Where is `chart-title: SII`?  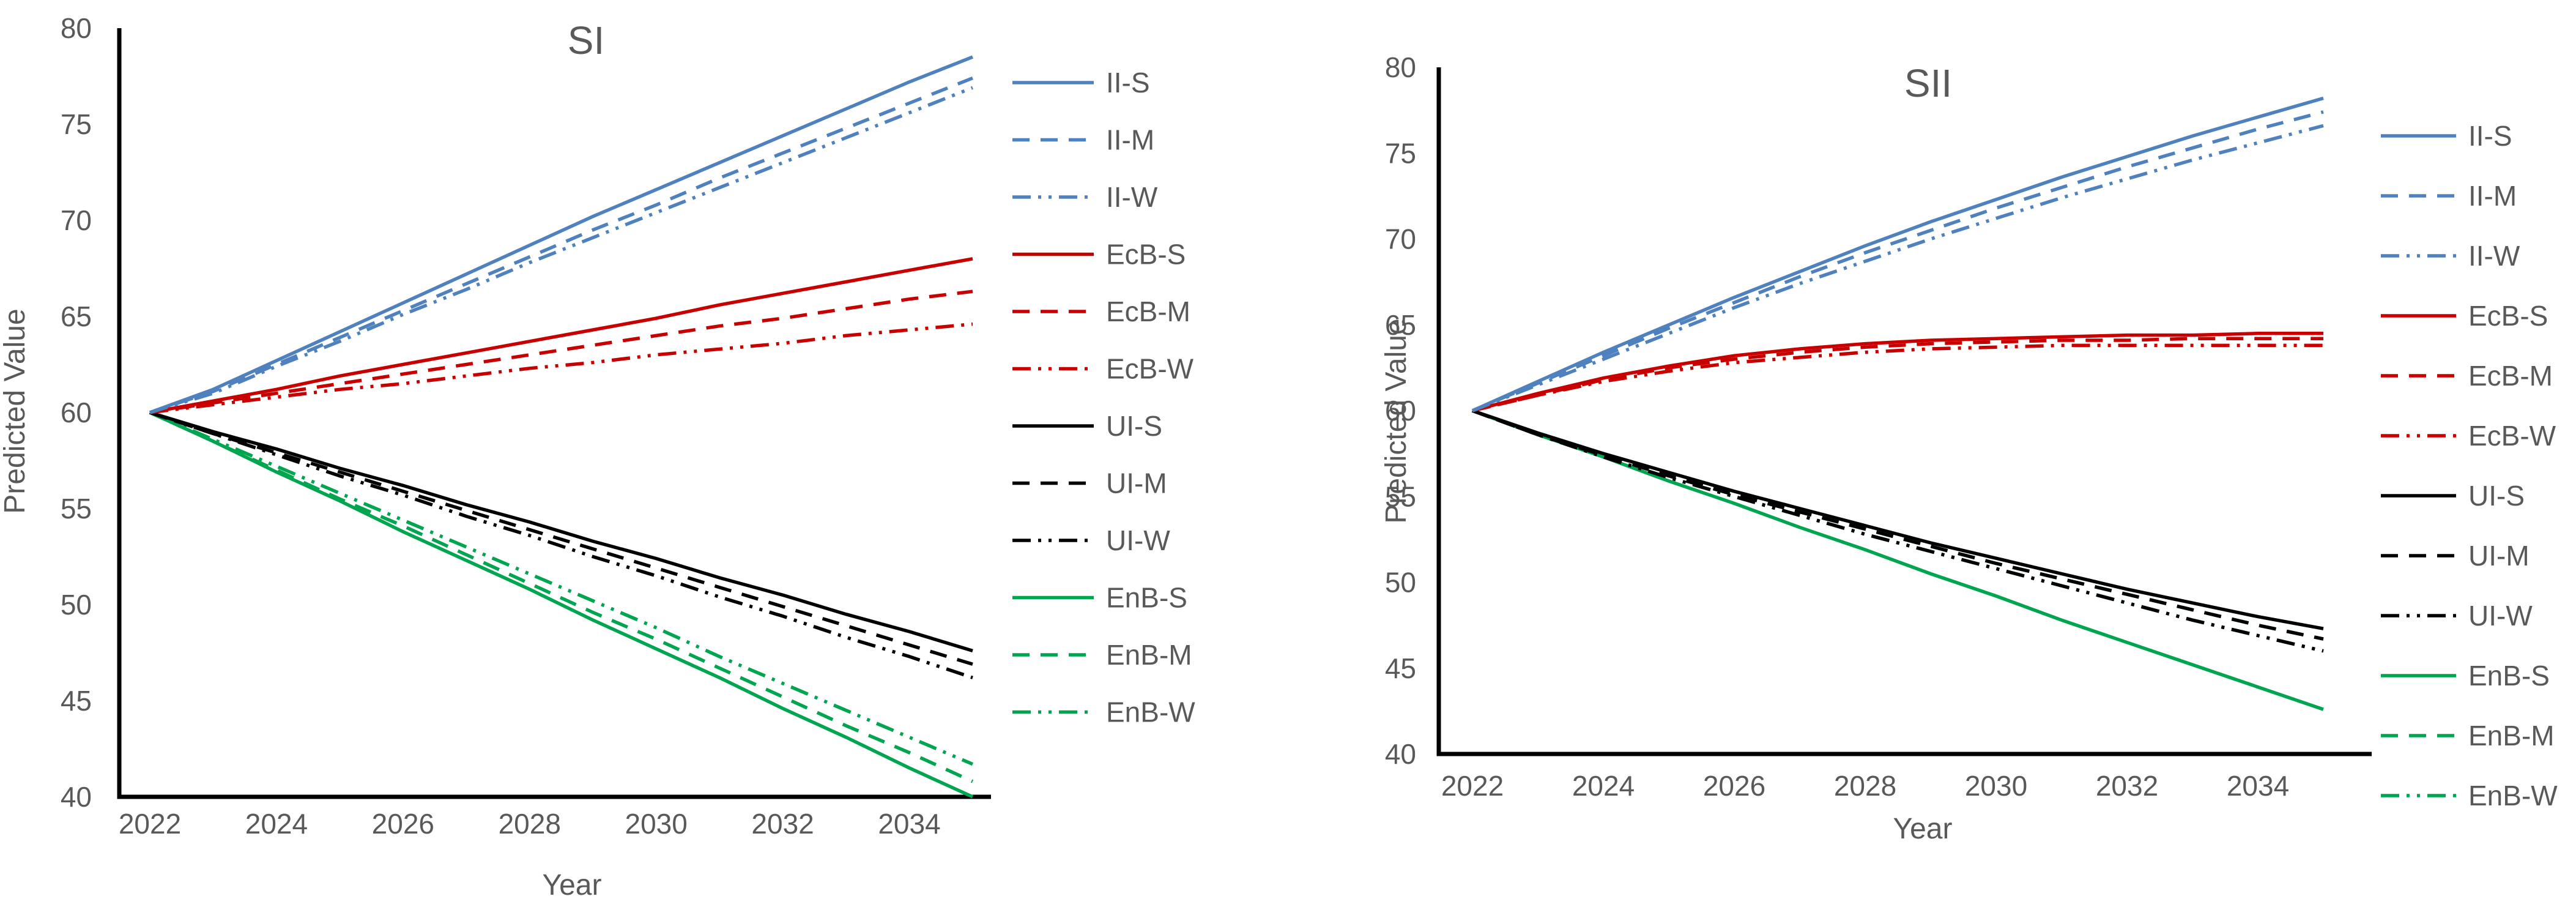
chart-title: SII is located at coordinates (1928, 83).